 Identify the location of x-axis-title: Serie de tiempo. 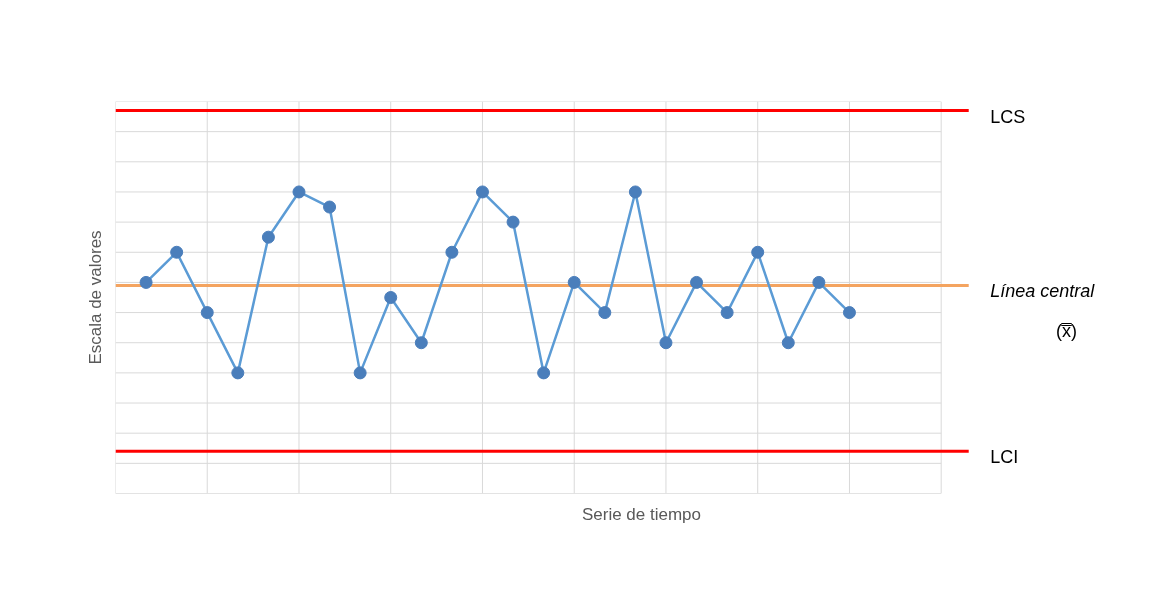
(641, 514).